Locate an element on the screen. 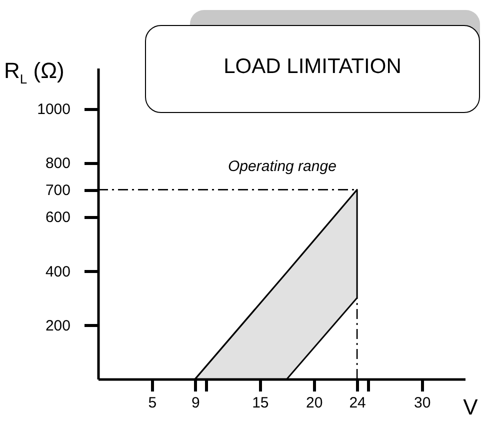 The width and height of the screenshot is (488, 426). annotation: Operating range is located at coordinates (282, 166).